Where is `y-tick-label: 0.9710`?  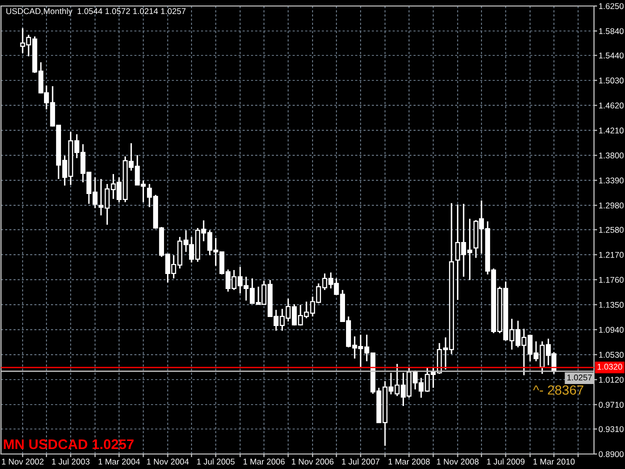
y-tick-label: 0.9710 is located at coordinates (611, 405).